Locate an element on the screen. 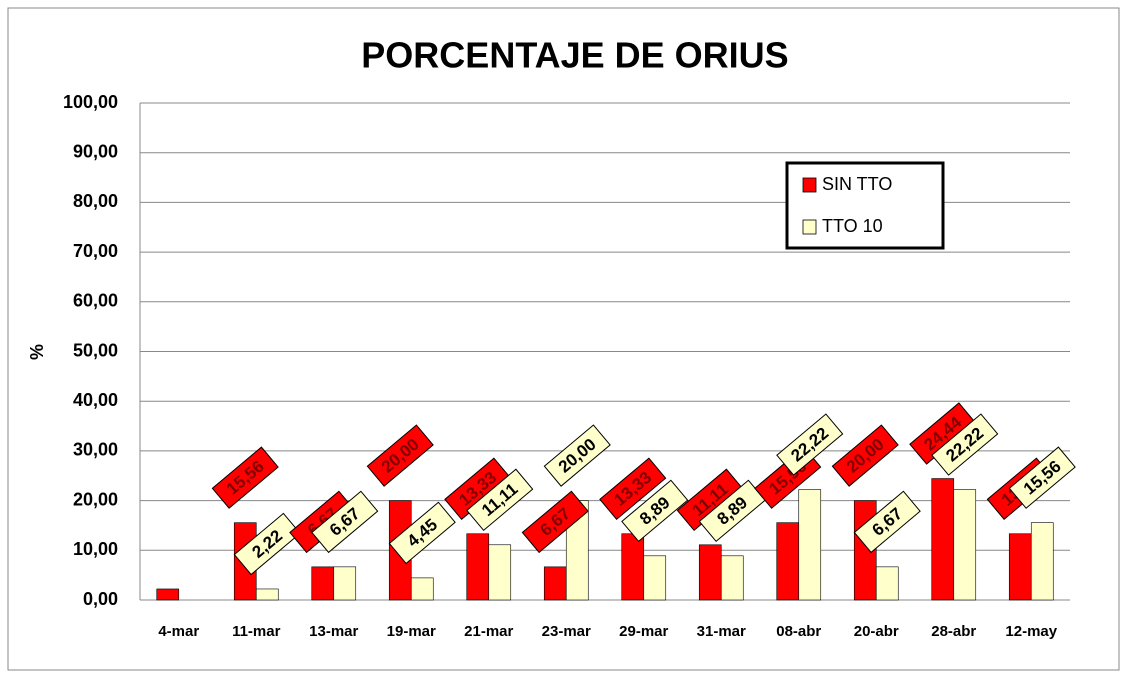 The image size is (1128, 678). x-tick-label: 13-mar is located at coordinates (333, 631).